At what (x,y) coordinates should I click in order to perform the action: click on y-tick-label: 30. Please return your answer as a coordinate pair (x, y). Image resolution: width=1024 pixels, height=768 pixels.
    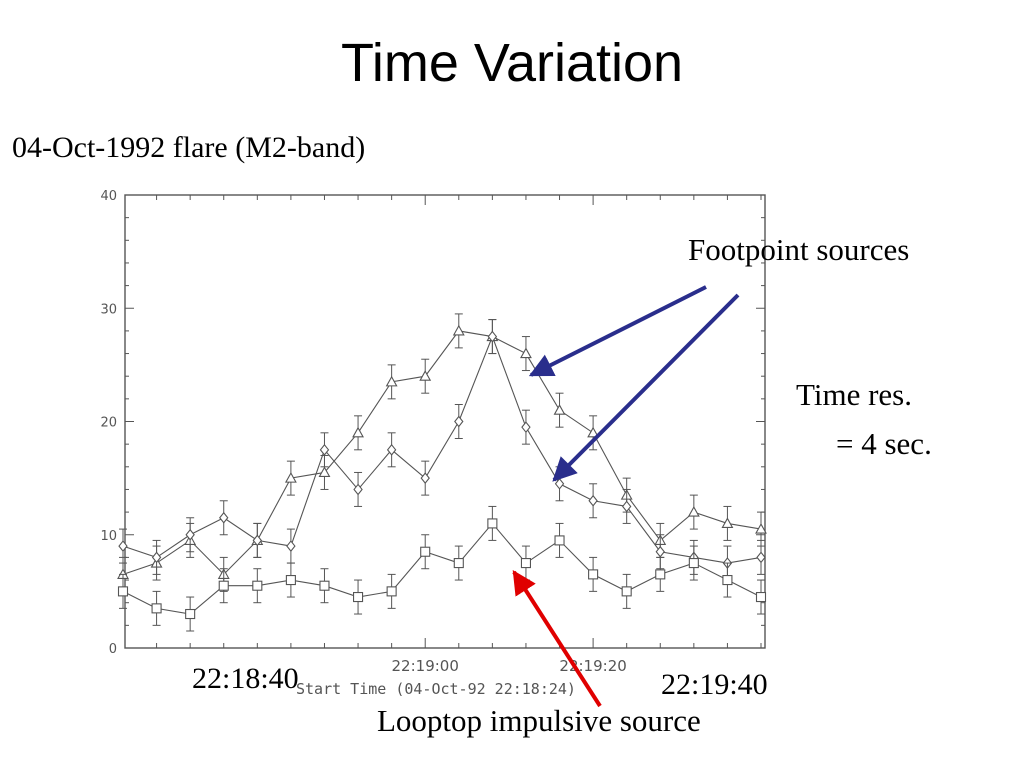
    Looking at the image, I should click on (108, 309).